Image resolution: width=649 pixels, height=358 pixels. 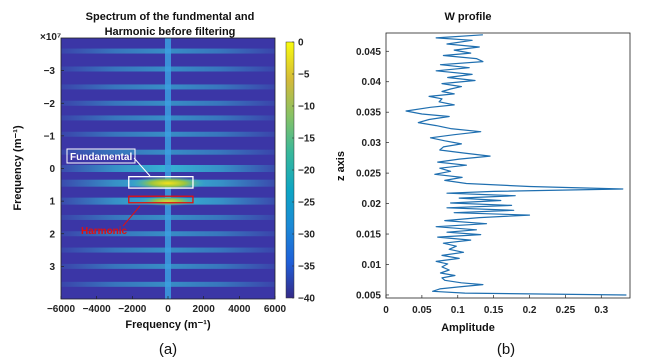 What do you see at coordinates (97, 309) in the screenshot?
I see `spectrum-x-tick-label: −4000` at bounding box center [97, 309].